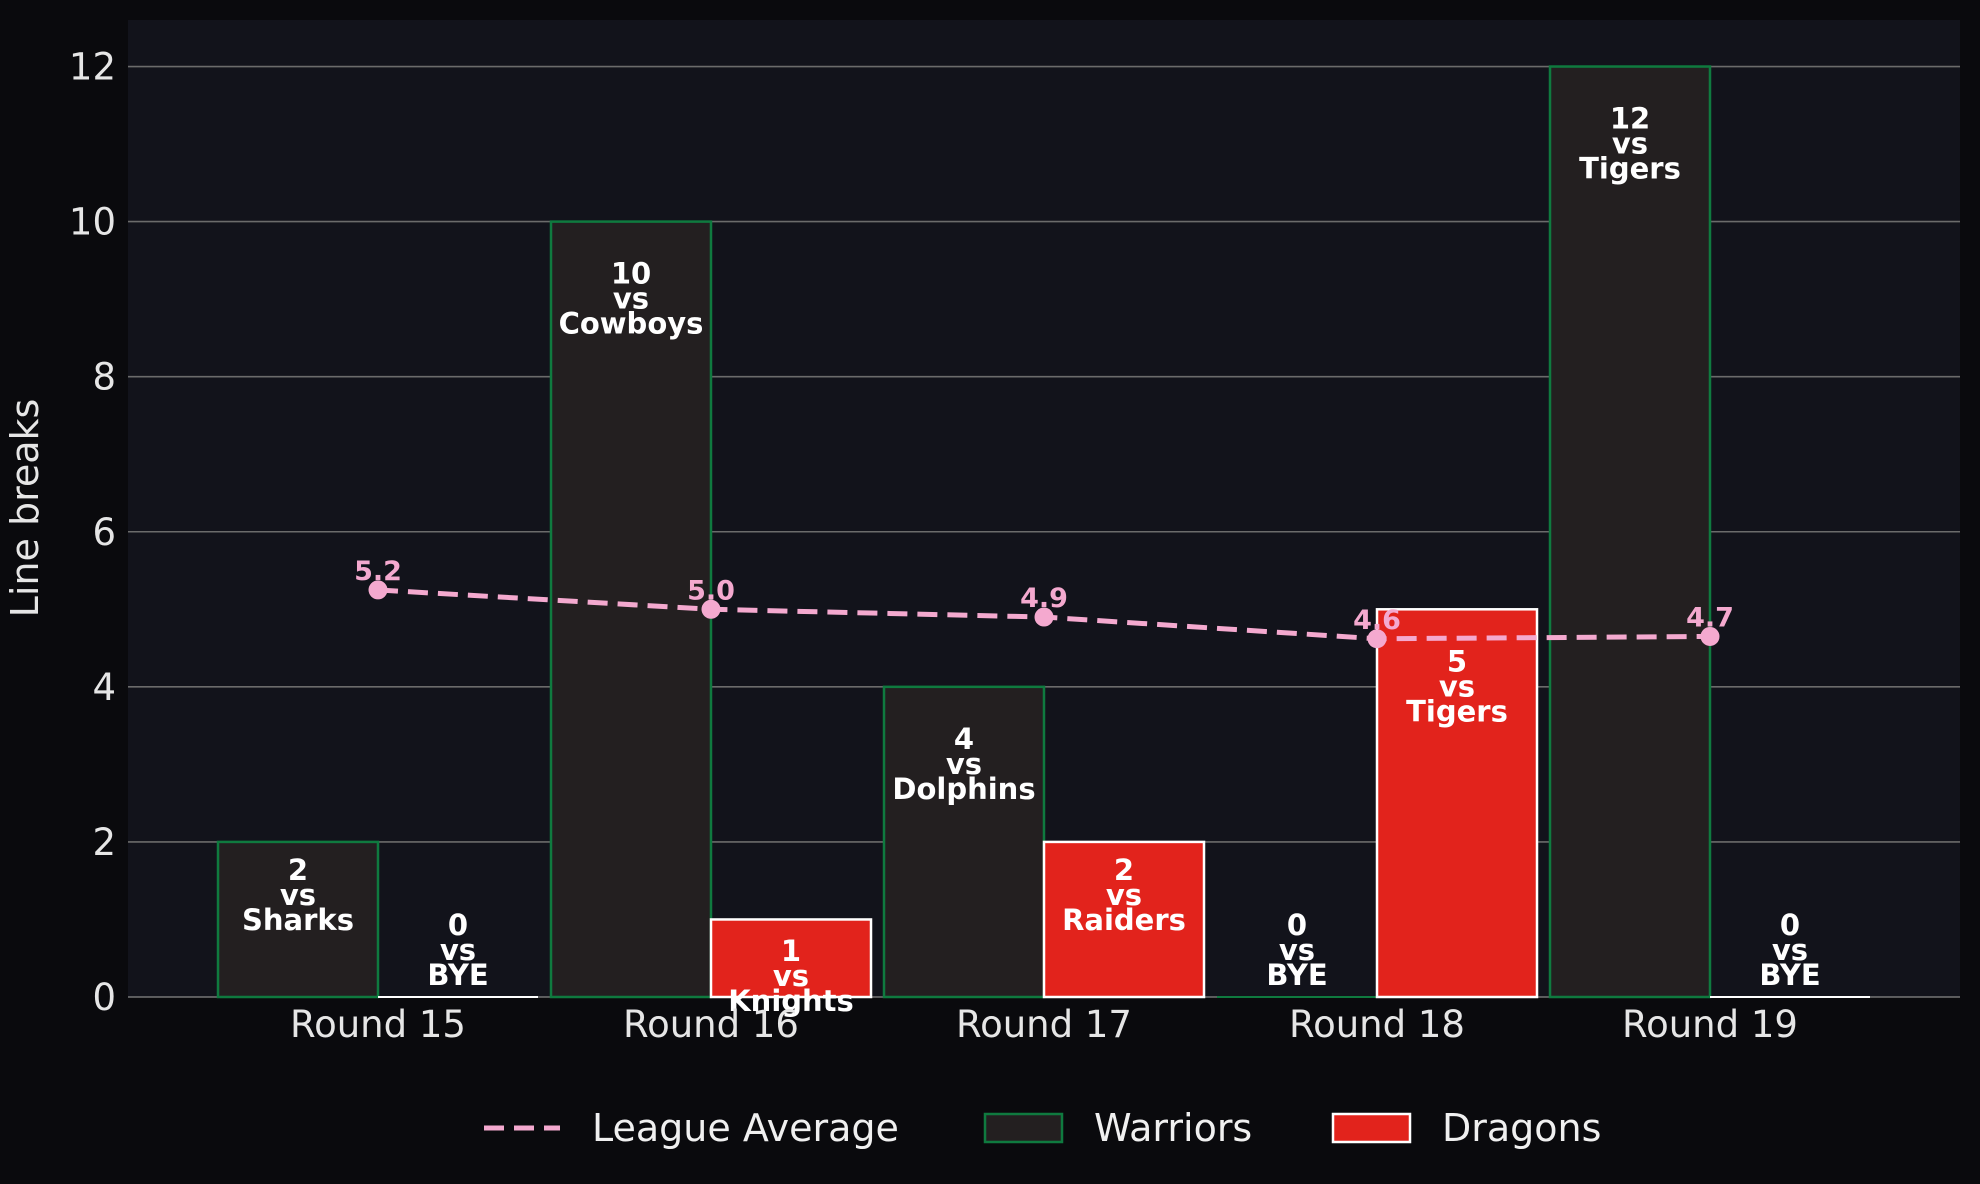 This screenshot has width=1980, height=1184. Describe the element at coordinates (92, 222) in the screenshot. I see `y-tick-label: 10` at that location.